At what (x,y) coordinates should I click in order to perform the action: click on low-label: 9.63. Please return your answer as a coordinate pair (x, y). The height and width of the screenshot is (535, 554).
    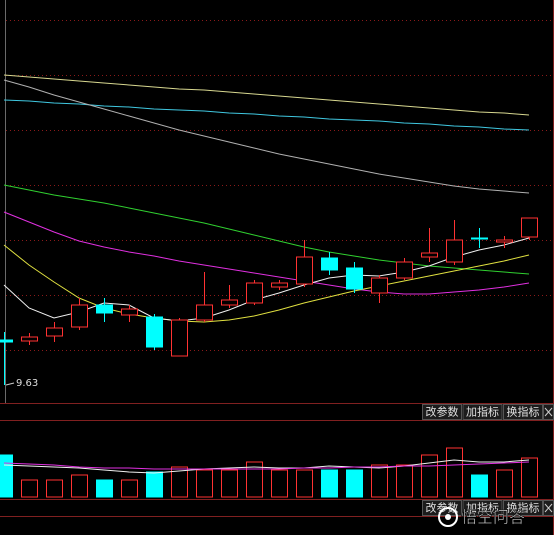
    Looking at the image, I should click on (27, 383).